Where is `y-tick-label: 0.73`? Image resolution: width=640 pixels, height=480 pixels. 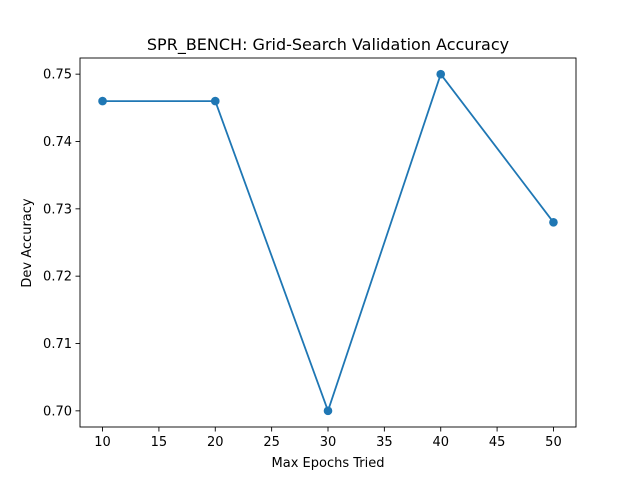
y-tick-label: 0.73 is located at coordinates (57, 209).